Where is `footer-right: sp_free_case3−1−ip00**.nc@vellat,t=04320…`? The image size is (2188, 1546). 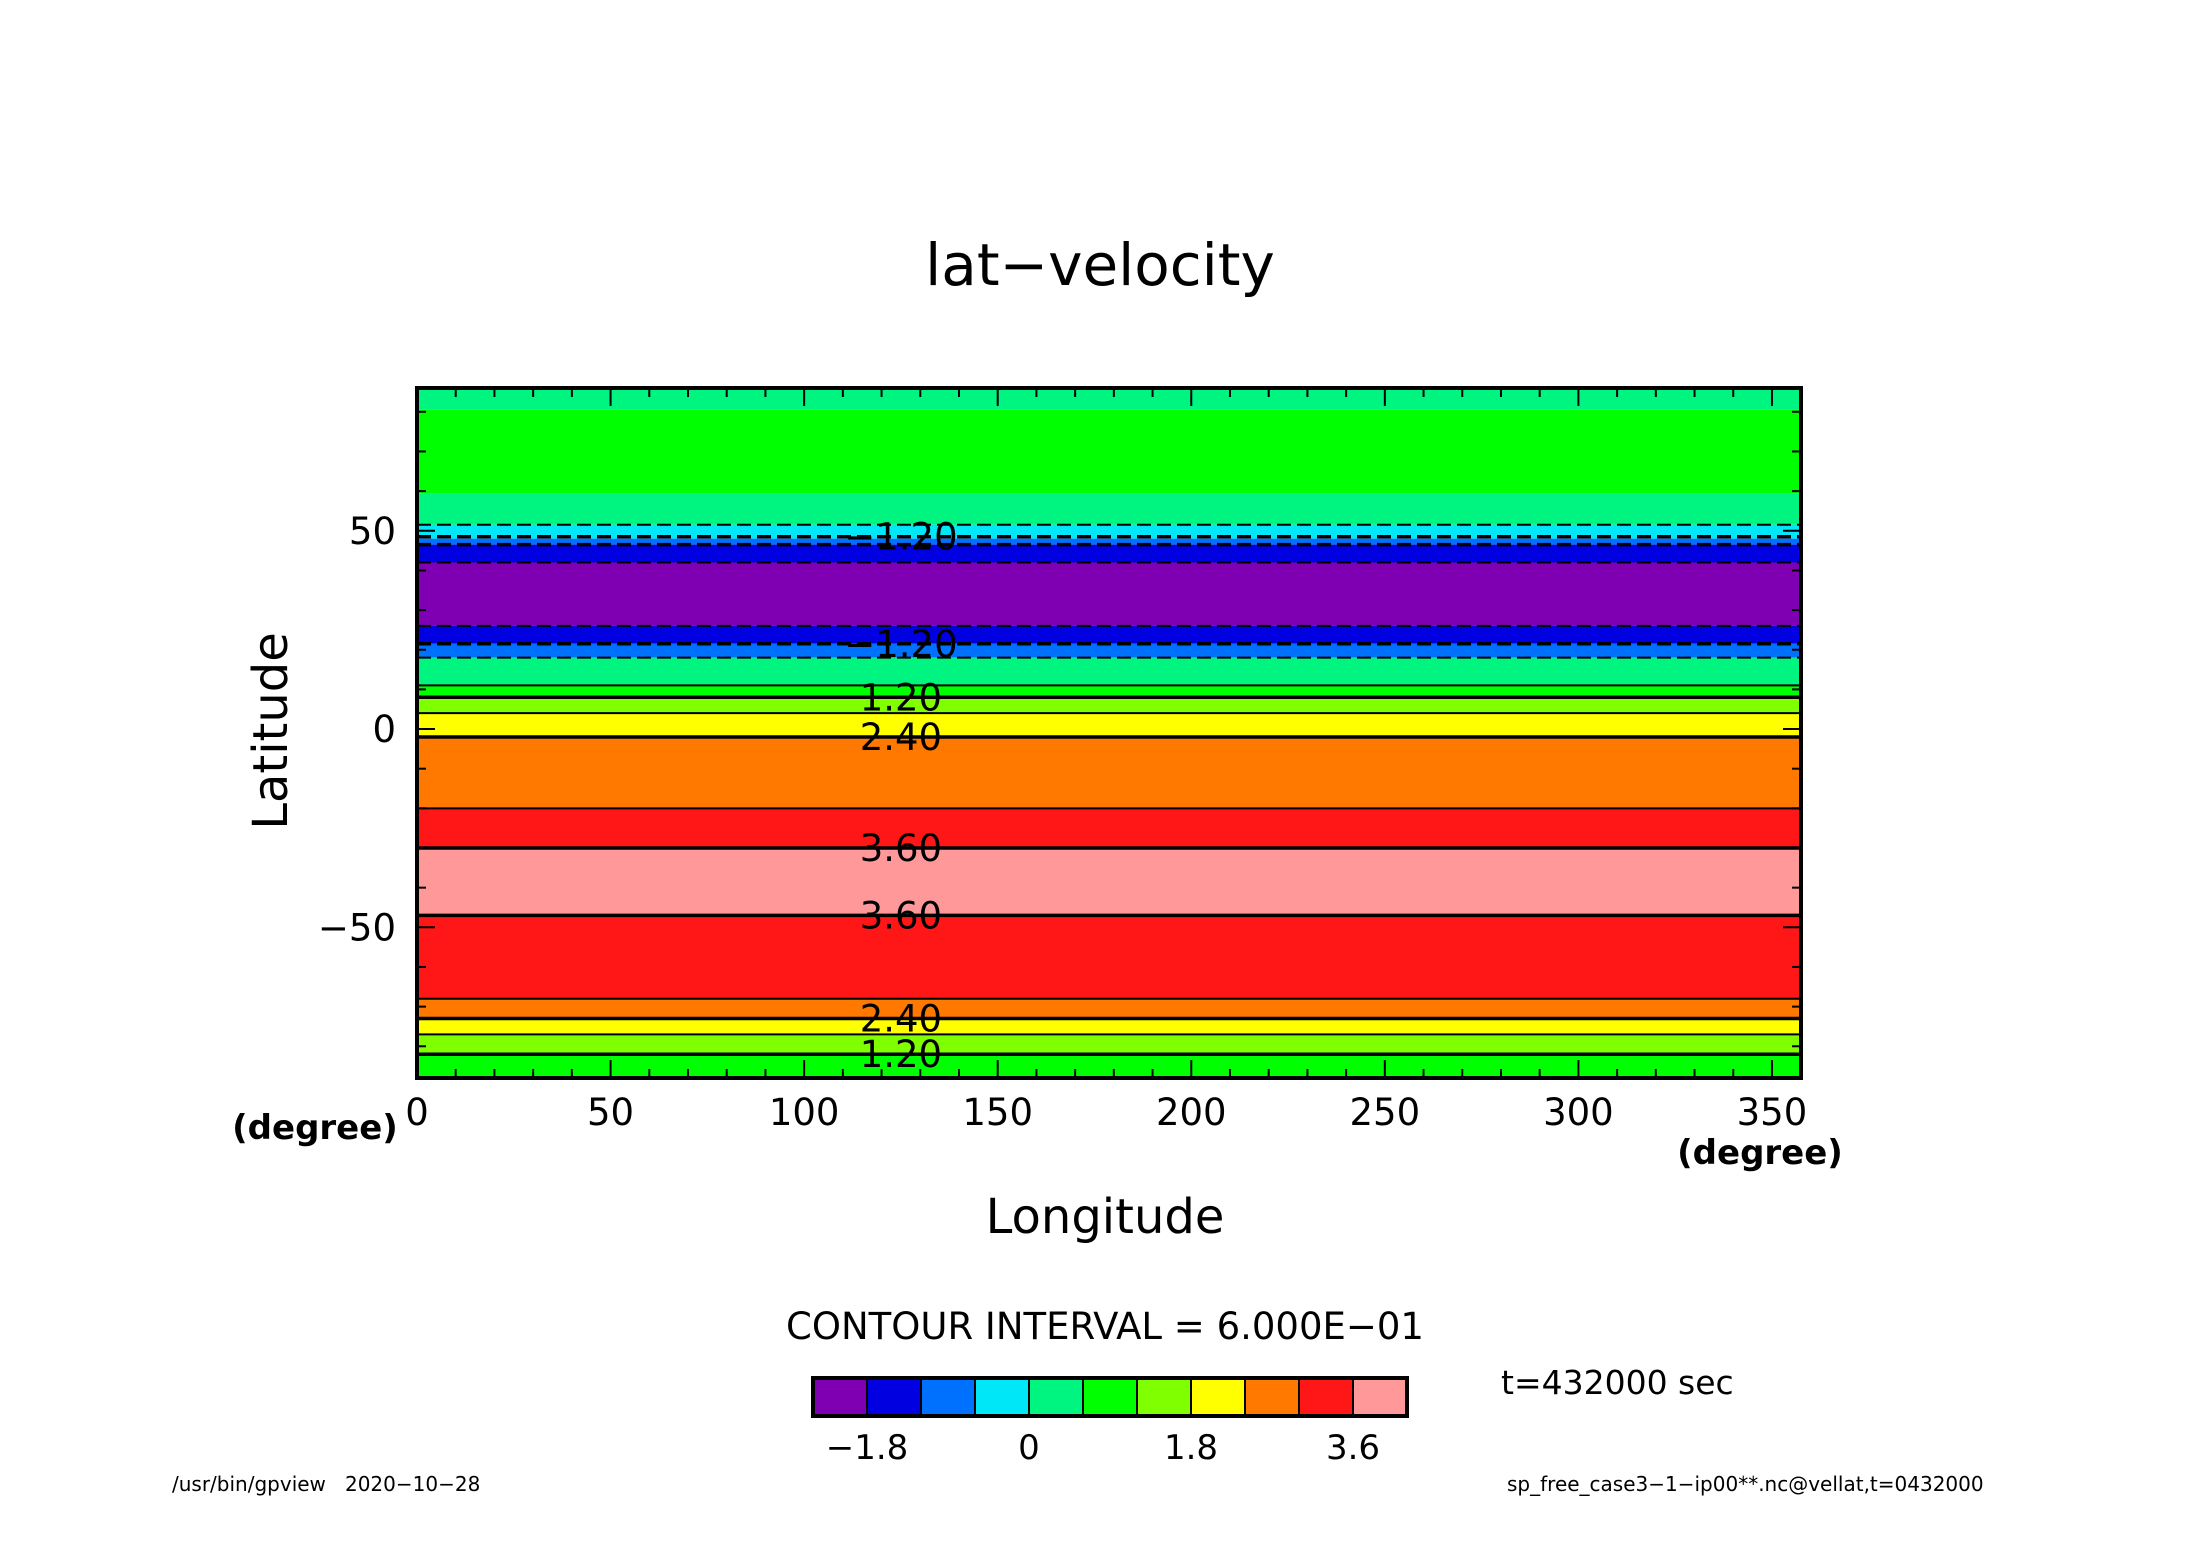
footer-right: sp_free_case3−1−ip00**.nc@vellat,t=04320… is located at coordinates (1745, 1484).